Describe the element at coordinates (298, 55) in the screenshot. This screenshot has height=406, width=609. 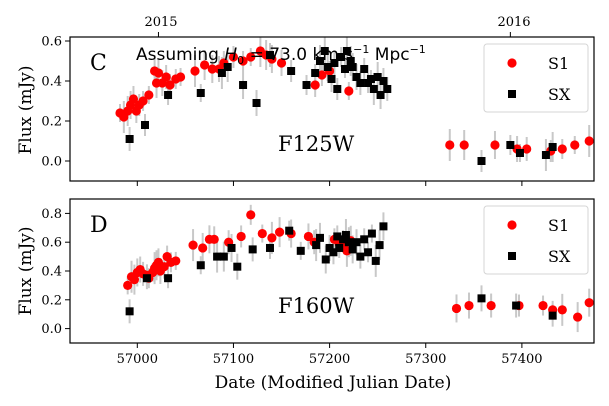
I see `annotation-middle: = 73.0 km s` at that location.